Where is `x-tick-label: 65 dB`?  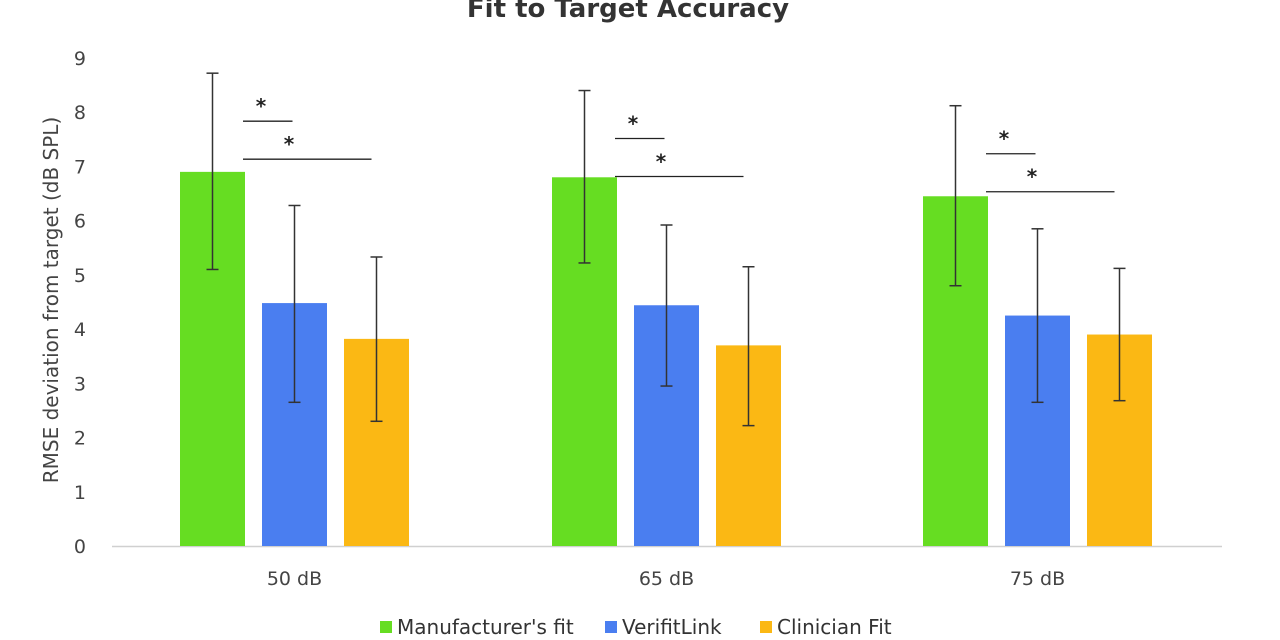 x-tick-label: 65 dB is located at coordinates (666, 579).